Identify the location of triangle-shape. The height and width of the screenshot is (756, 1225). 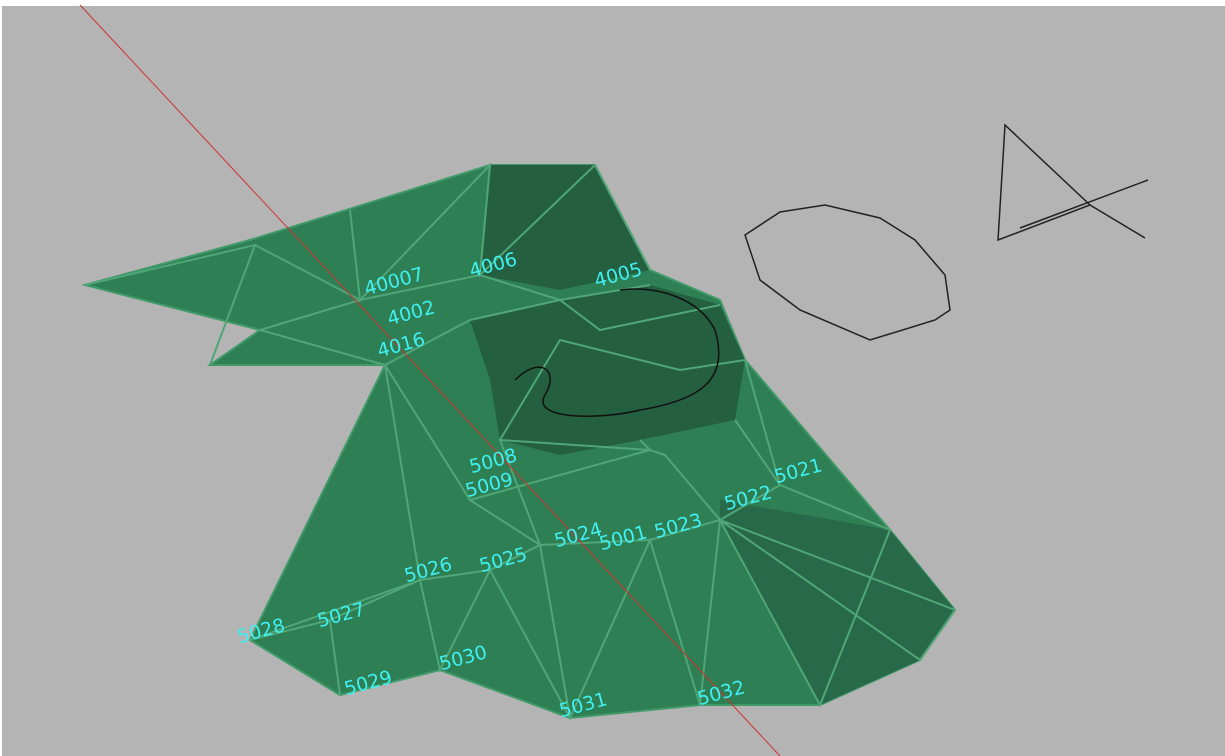
(1044, 182).